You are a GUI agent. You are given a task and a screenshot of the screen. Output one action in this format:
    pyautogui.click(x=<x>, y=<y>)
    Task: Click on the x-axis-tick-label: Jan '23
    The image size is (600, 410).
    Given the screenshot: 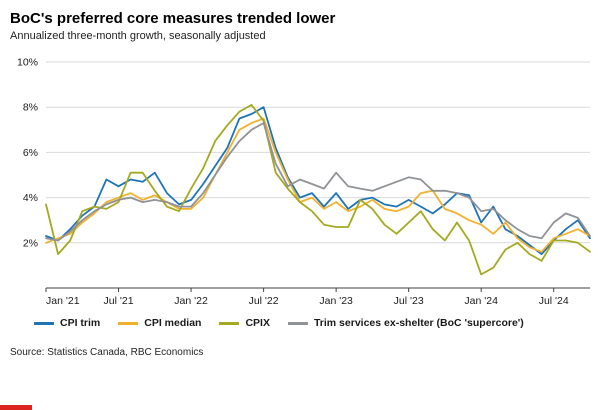 What is the action you would take?
    pyautogui.click(x=336, y=301)
    